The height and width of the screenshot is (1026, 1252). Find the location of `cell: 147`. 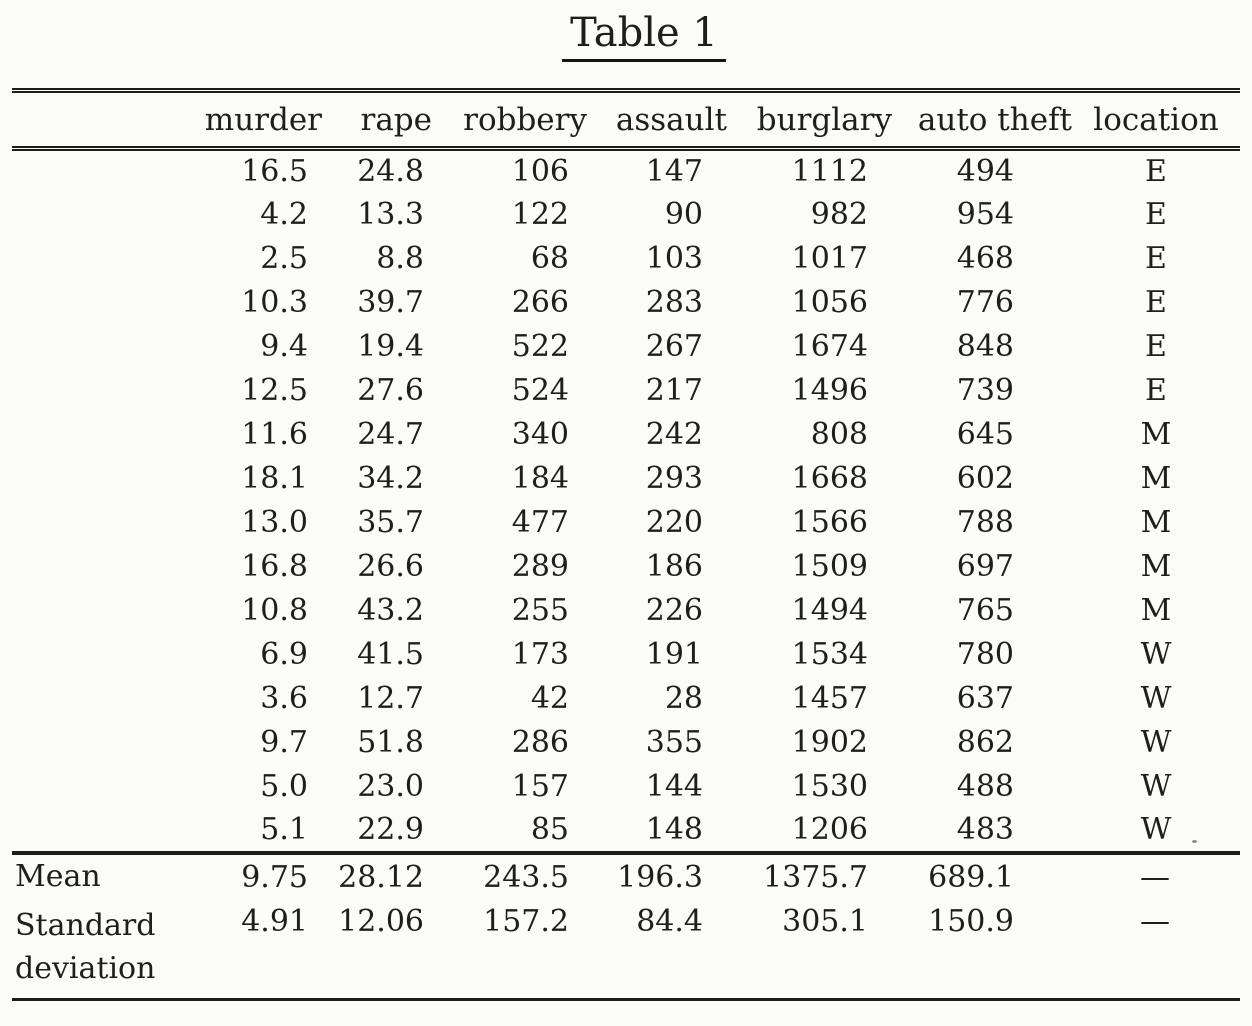

cell: 147 is located at coordinates (674, 172).